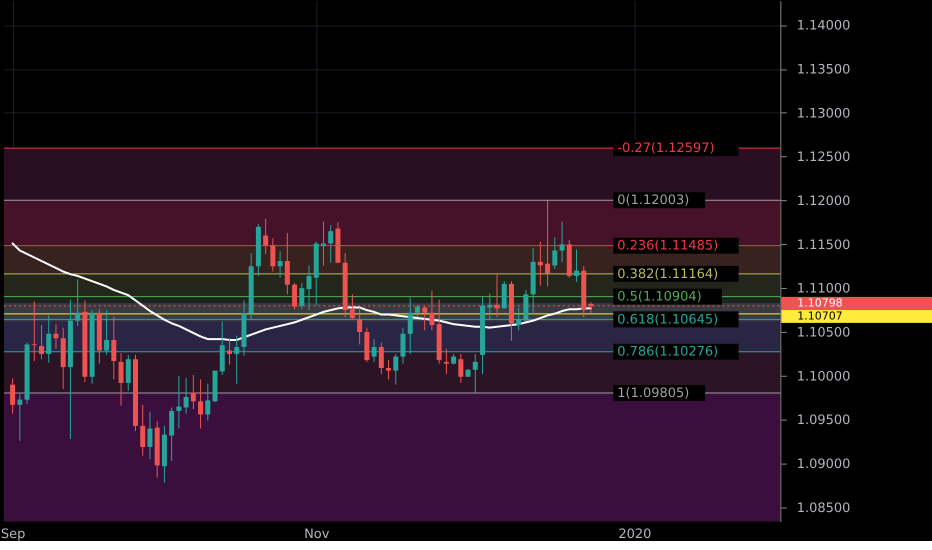  What do you see at coordinates (666, 148) in the screenshot?
I see `ref-line-label: -0.27(1.12597)` at bounding box center [666, 148].